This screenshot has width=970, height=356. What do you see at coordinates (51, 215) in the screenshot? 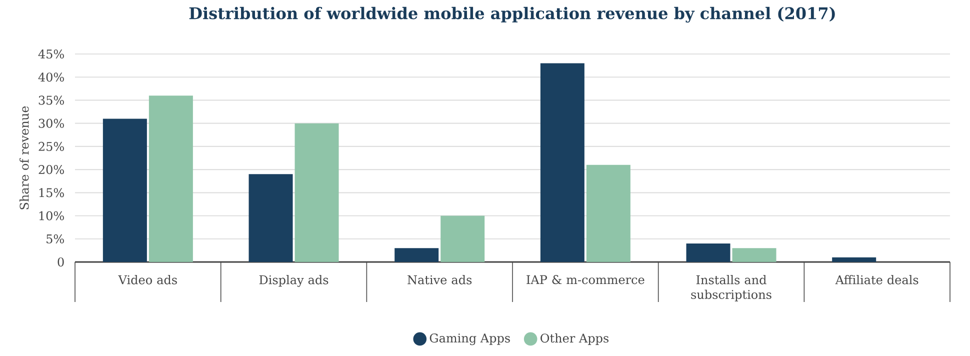
I see `y-tick-label: 10%` at bounding box center [51, 215].